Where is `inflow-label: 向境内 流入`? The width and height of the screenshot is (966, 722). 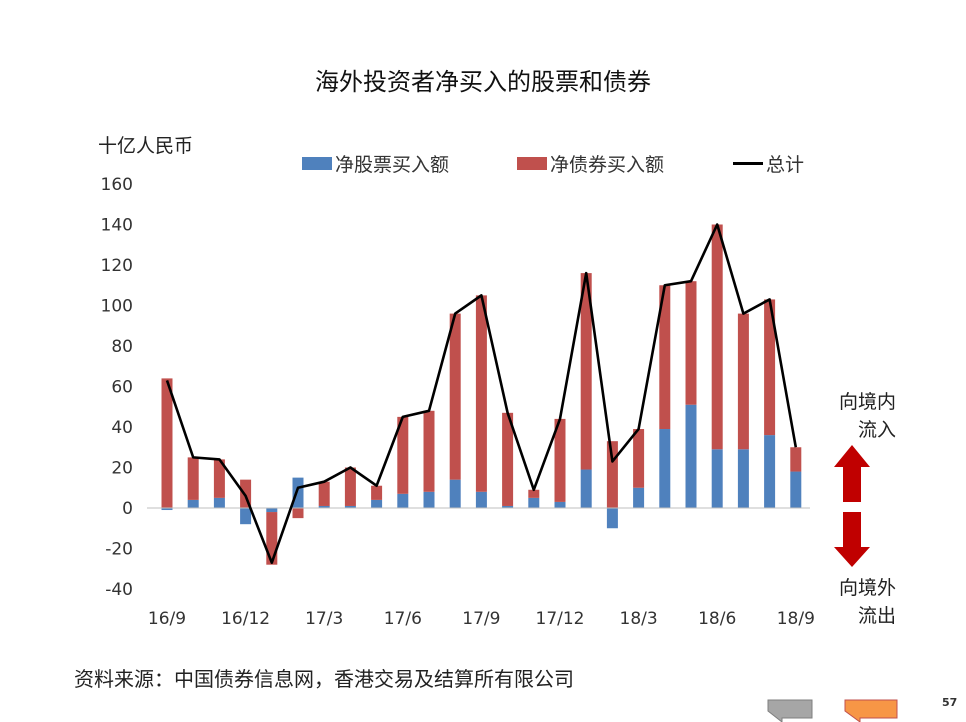 inflow-label: 向境内 流入 is located at coordinates (861, 416).